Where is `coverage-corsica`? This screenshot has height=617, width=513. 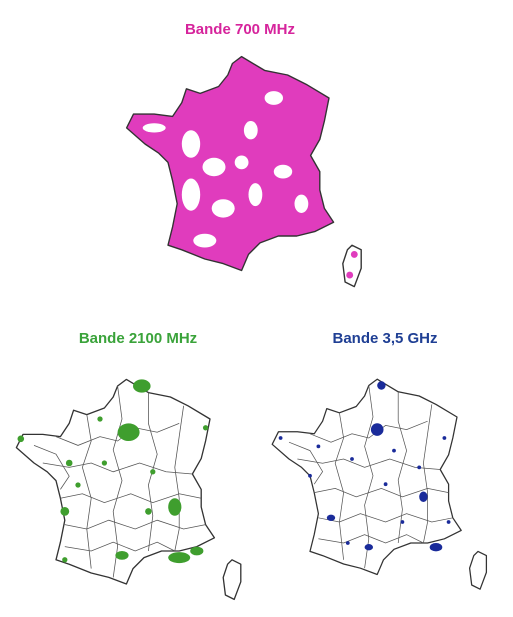
coverage-corsica is located at coordinates (352, 264).